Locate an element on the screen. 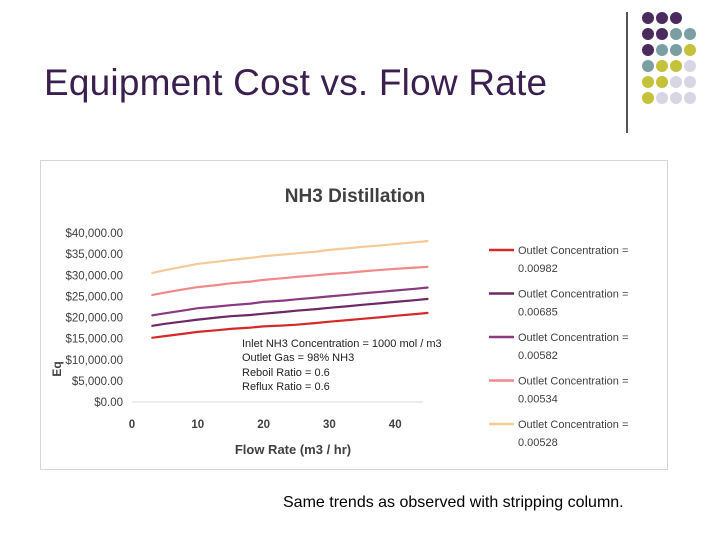 The height and width of the screenshot is (540, 720). x-tick-label: 40 is located at coordinates (395, 425).